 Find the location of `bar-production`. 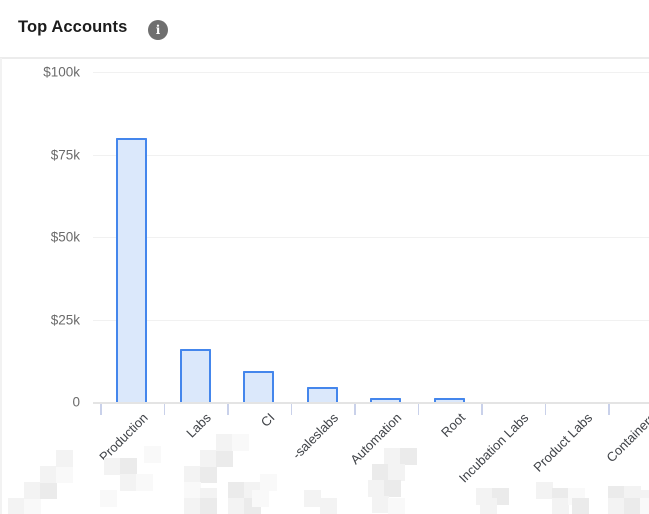

bar-production is located at coordinates (132, 270).